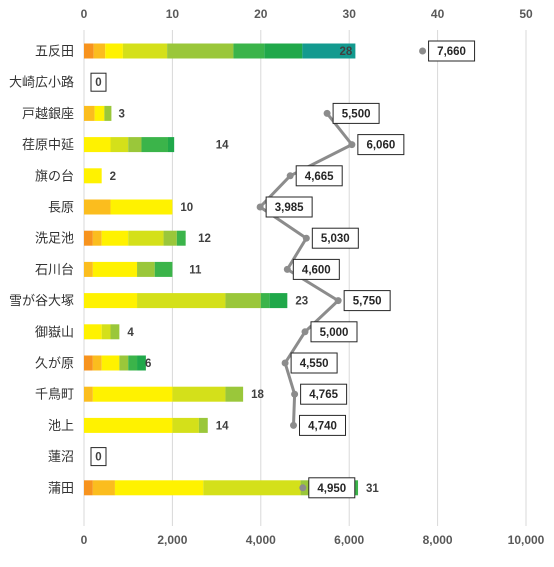 The image size is (554, 567). What do you see at coordinates (54, 395) in the screenshot?
I see `category-label: 千鳥町` at bounding box center [54, 395].